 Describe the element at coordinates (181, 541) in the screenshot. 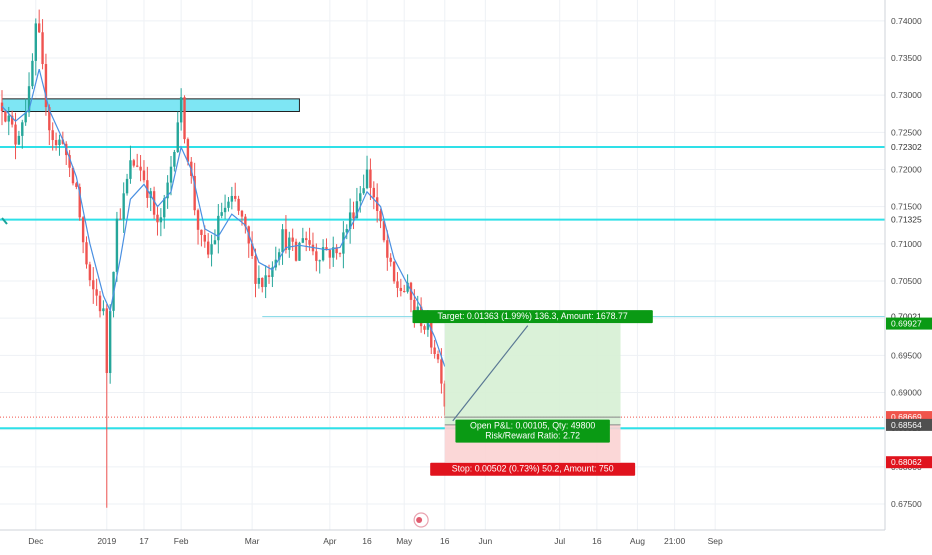

I see `x-tick-label: Feb` at that location.